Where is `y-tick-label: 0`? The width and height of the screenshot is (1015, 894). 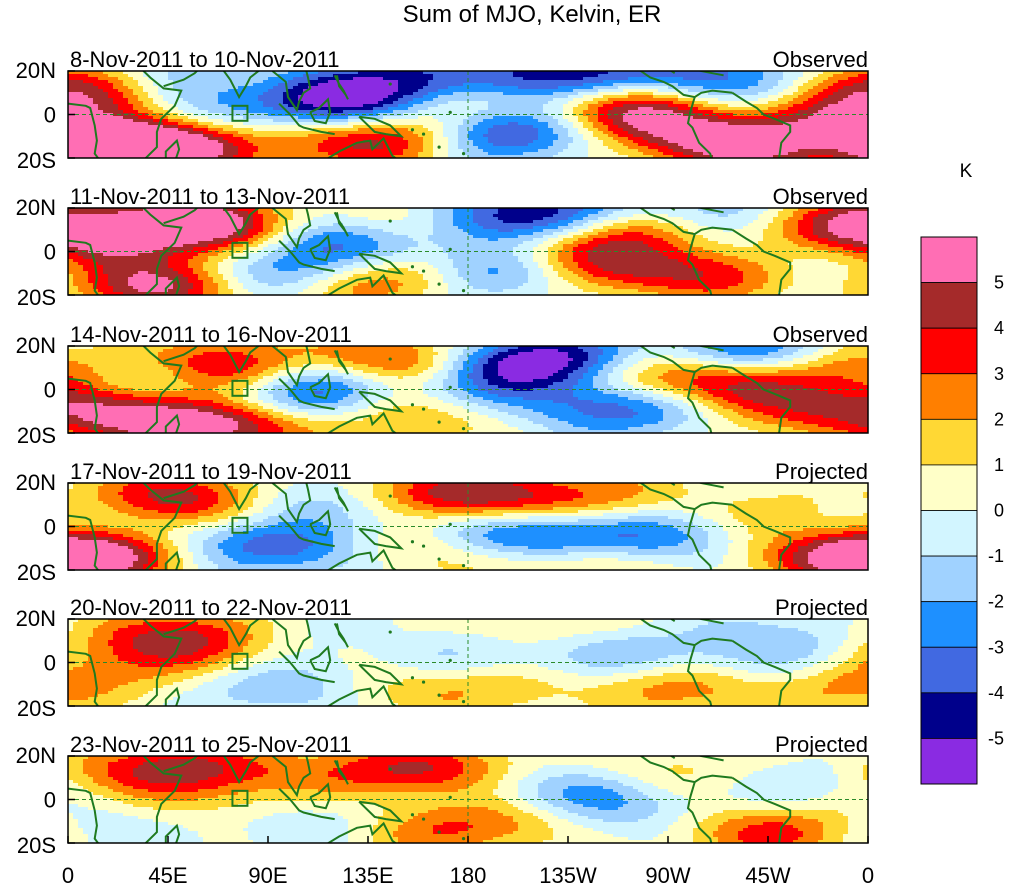 y-tick-label: 0 is located at coordinates (50, 115).